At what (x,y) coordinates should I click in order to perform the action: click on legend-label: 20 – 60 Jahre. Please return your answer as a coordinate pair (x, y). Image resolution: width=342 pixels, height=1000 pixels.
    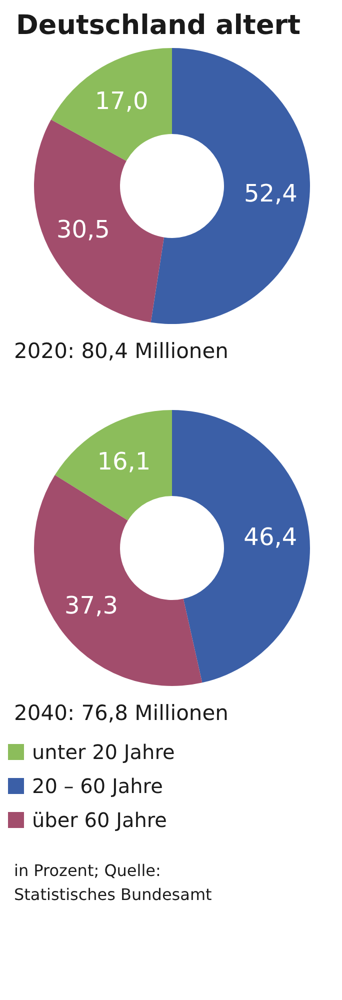
    Looking at the image, I should click on (97, 786).